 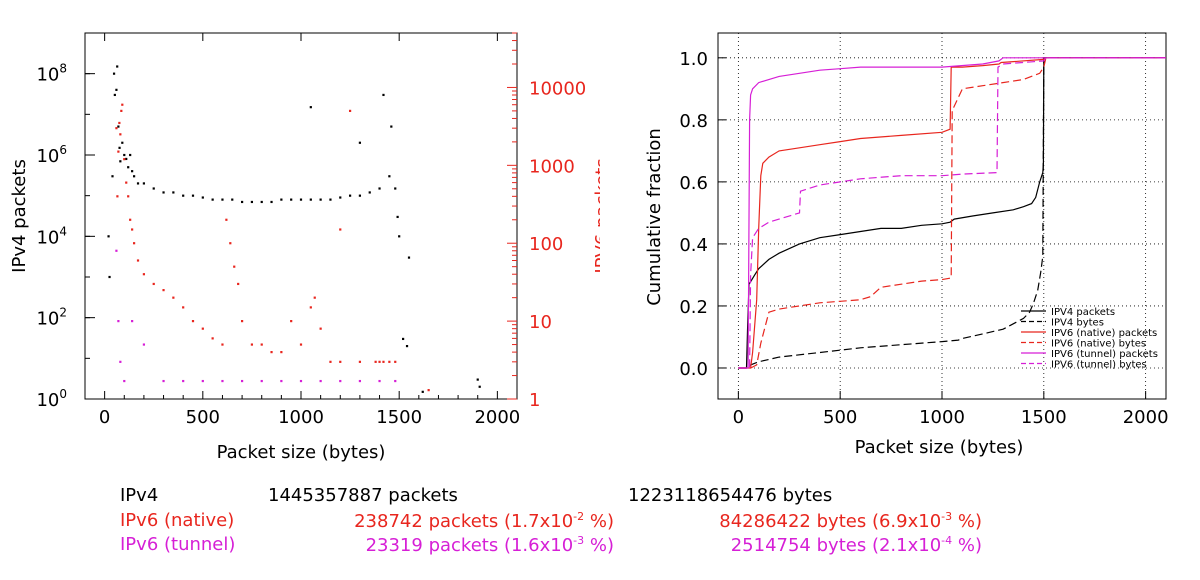 I want to click on y-tick-label: 10⁰, so click(x=51, y=399).